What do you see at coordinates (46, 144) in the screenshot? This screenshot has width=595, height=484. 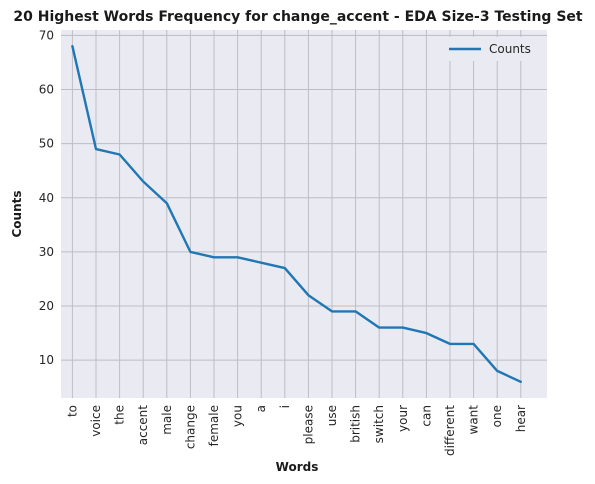 I see `y-tick-label: 50` at bounding box center [46, 144].